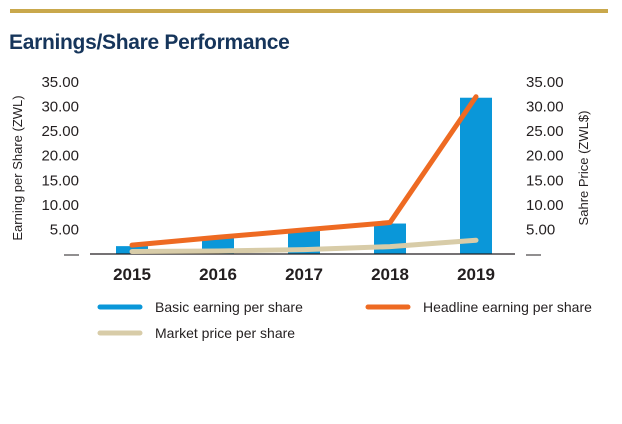 Image resolution: width=622 pixels, height=424 pixels. What do you see at coordinates (218, 274) in the screenshot?
I see `x-tick-label: 2016` at bounding box center [218, 274].